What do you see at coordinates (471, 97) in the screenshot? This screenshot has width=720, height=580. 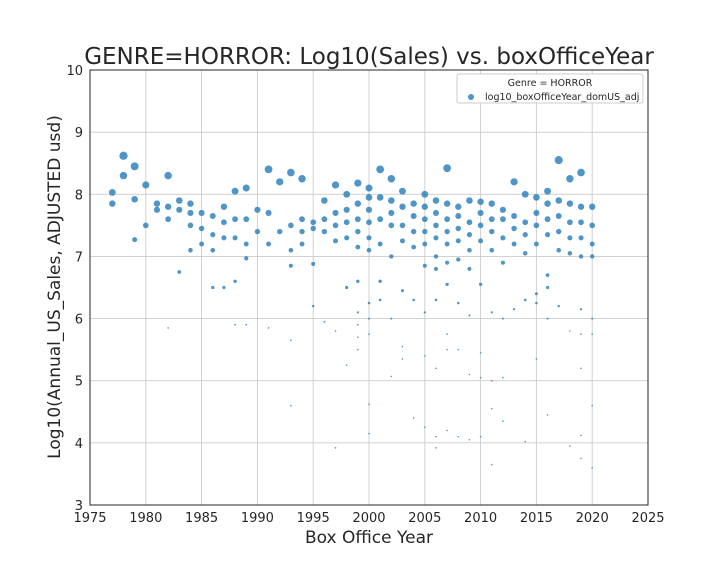 I see `legend-marker` at bounding box center [471, 97].